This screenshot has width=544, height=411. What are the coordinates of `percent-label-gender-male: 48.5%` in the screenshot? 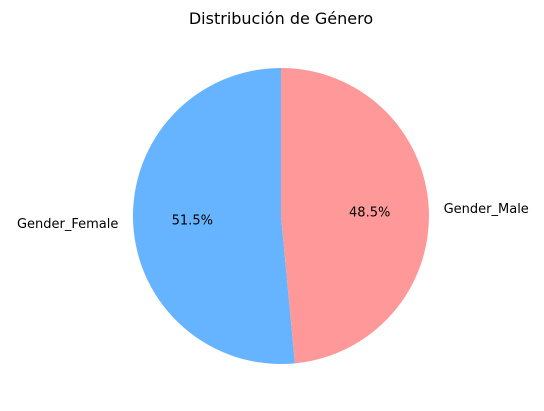 It's located at (369, 212).